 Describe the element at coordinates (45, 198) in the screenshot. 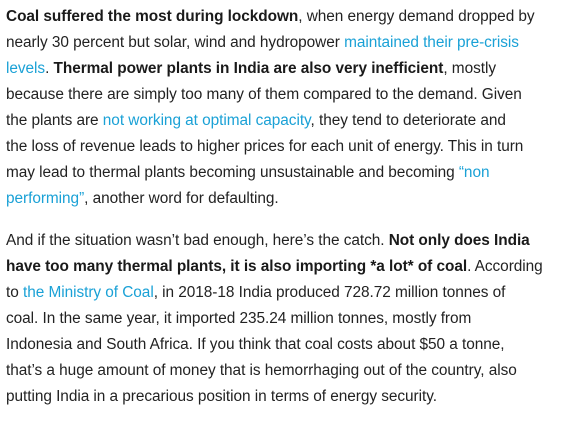

I see `link-non-performing: performing”` at that location.